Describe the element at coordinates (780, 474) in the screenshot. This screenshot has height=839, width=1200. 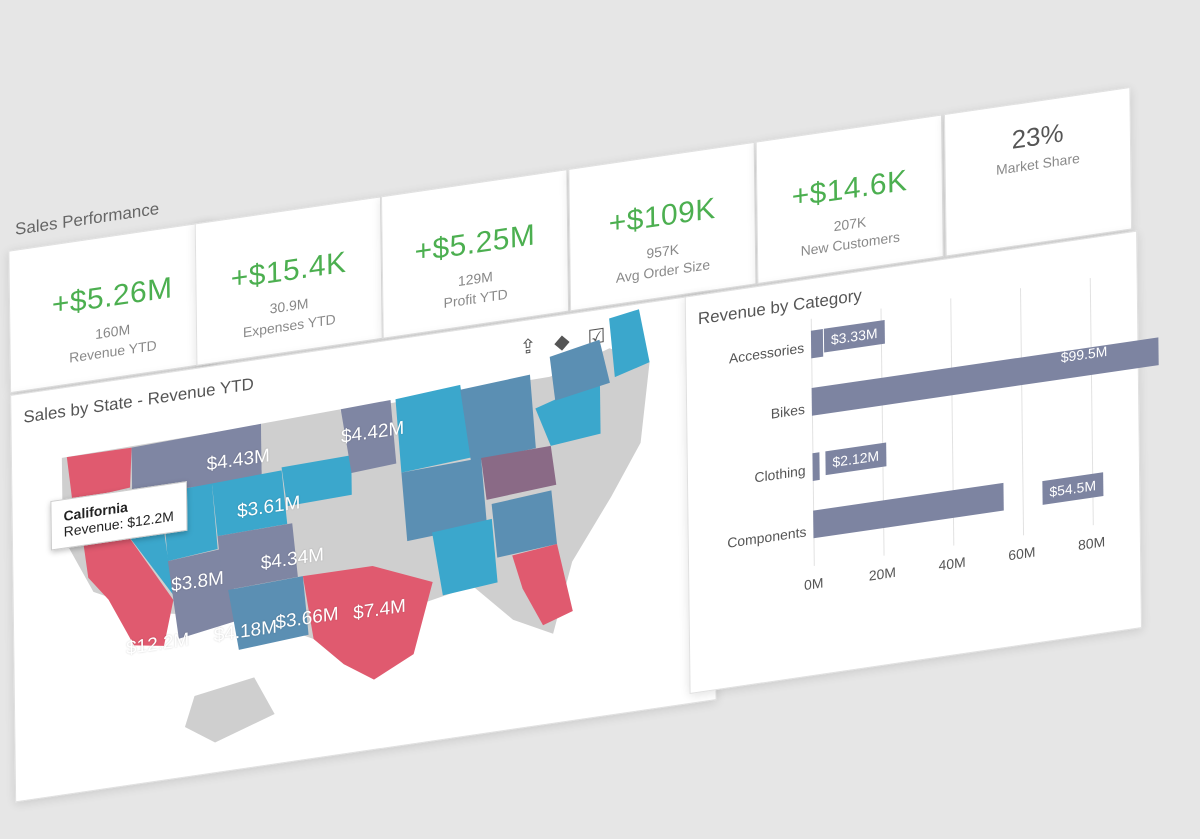
I see `category-label: Clothing` at that location.